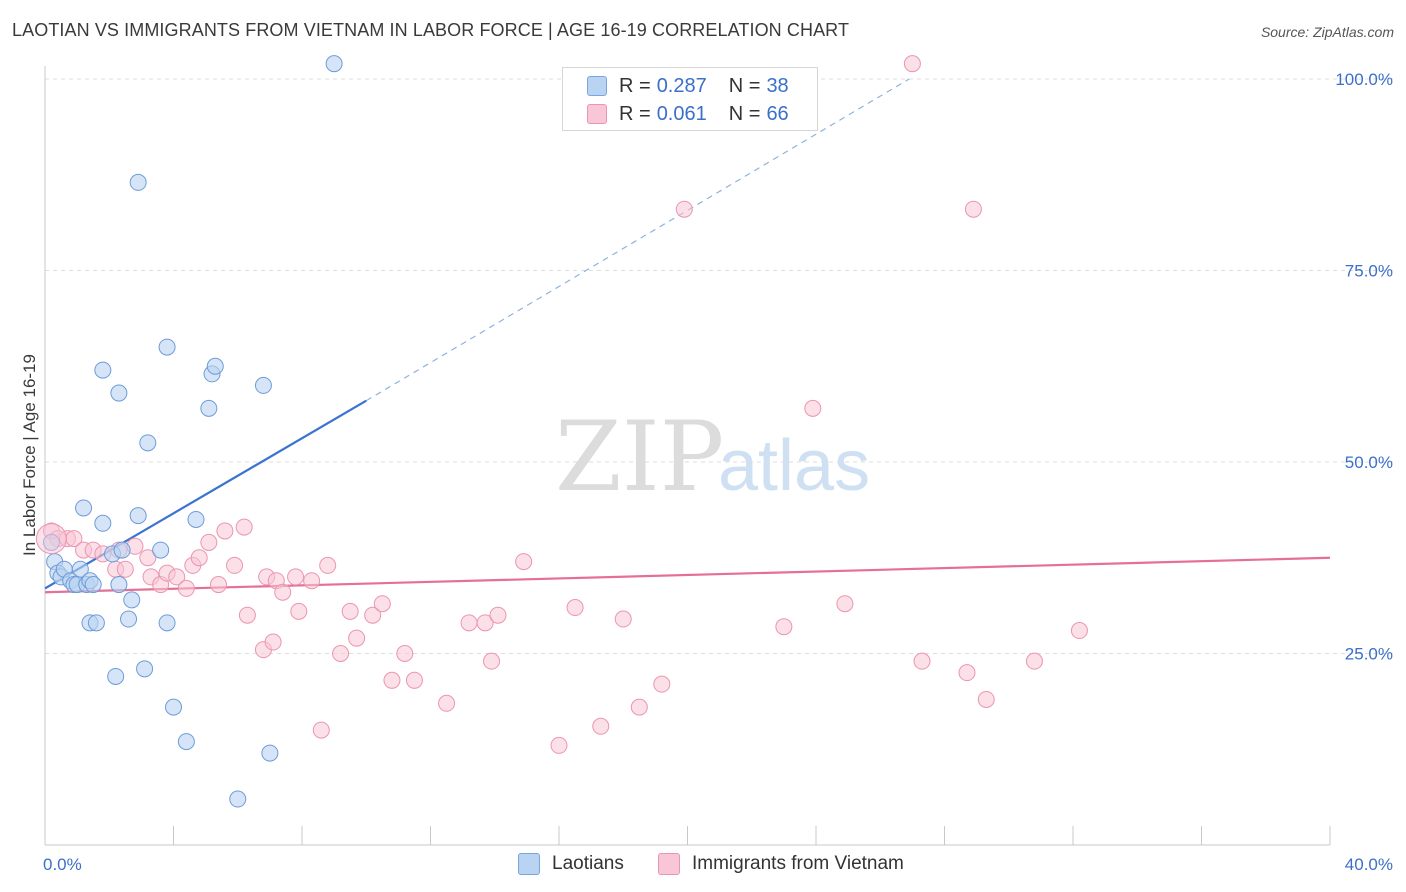  I want to click on y-axis-title: In Labor Force | Age 16-19, so click(29, 455).